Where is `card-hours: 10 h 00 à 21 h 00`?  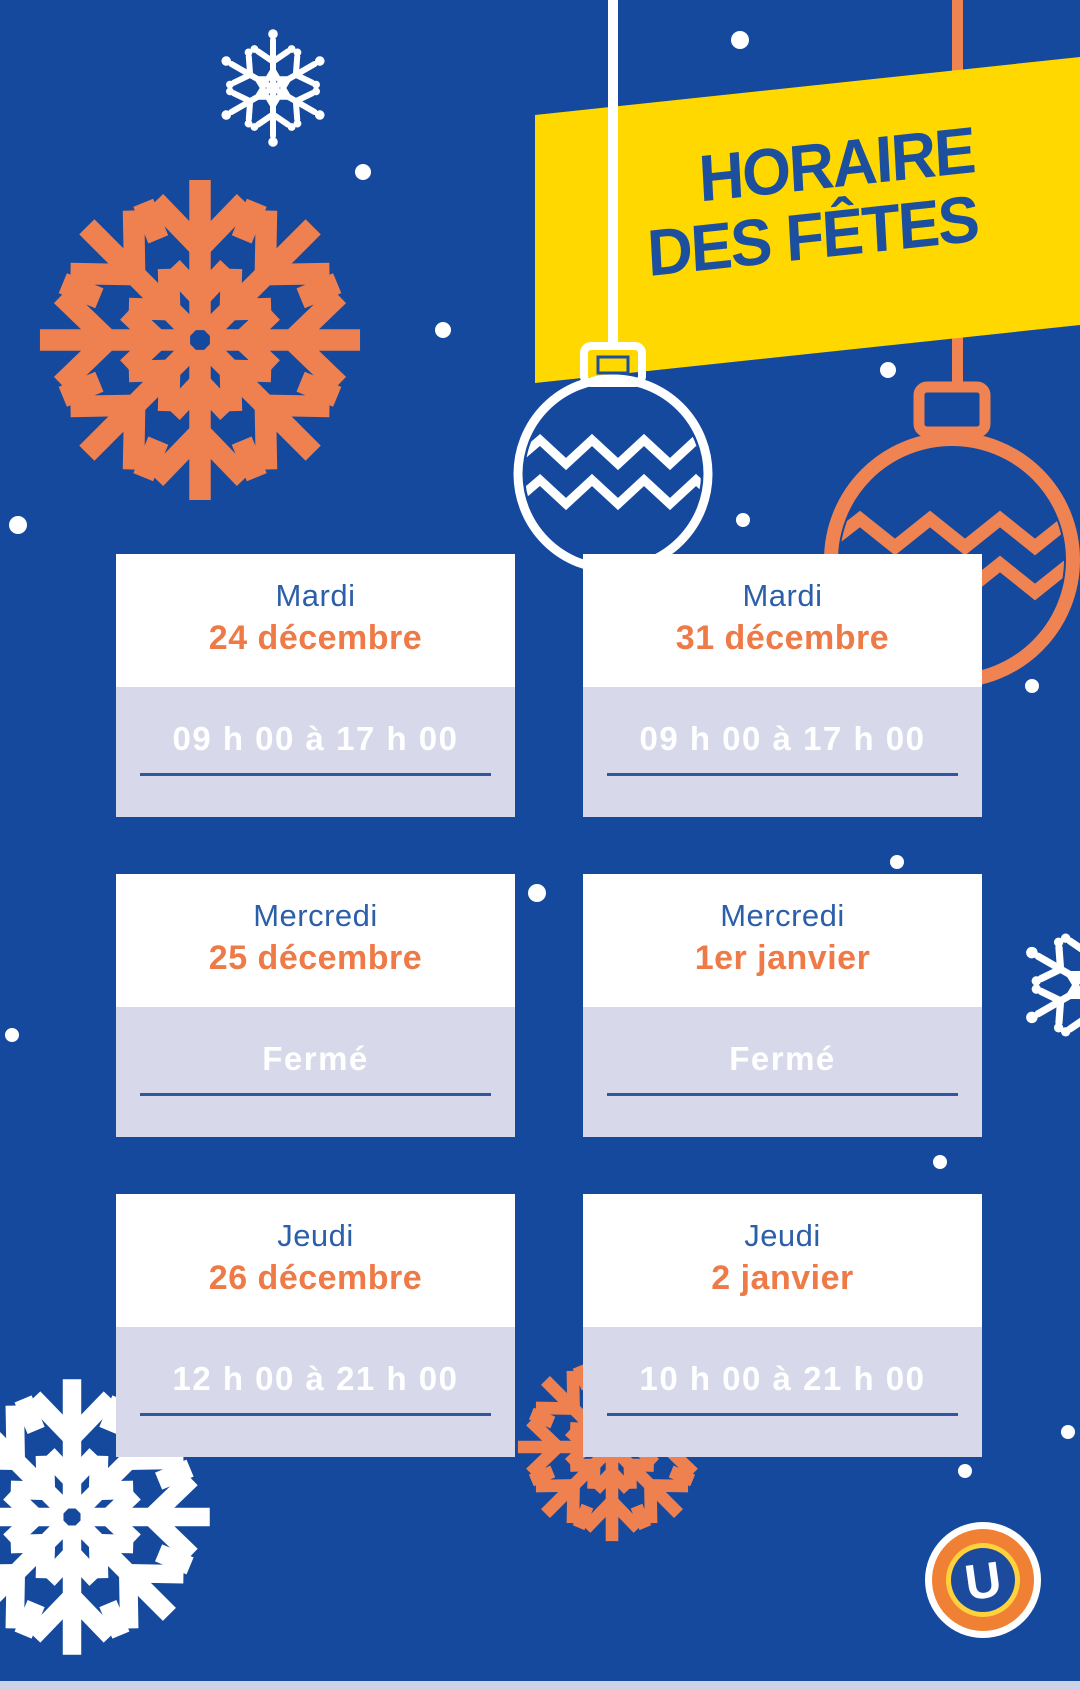 card-hours: 10 h 00 à 21 h 00 is located at coordinates (782, 1378).